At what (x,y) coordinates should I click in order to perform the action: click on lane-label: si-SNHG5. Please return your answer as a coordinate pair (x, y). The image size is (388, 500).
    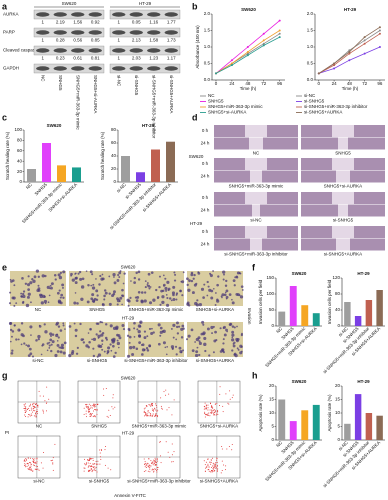
    Looking at the image, I should click on (136, 85).